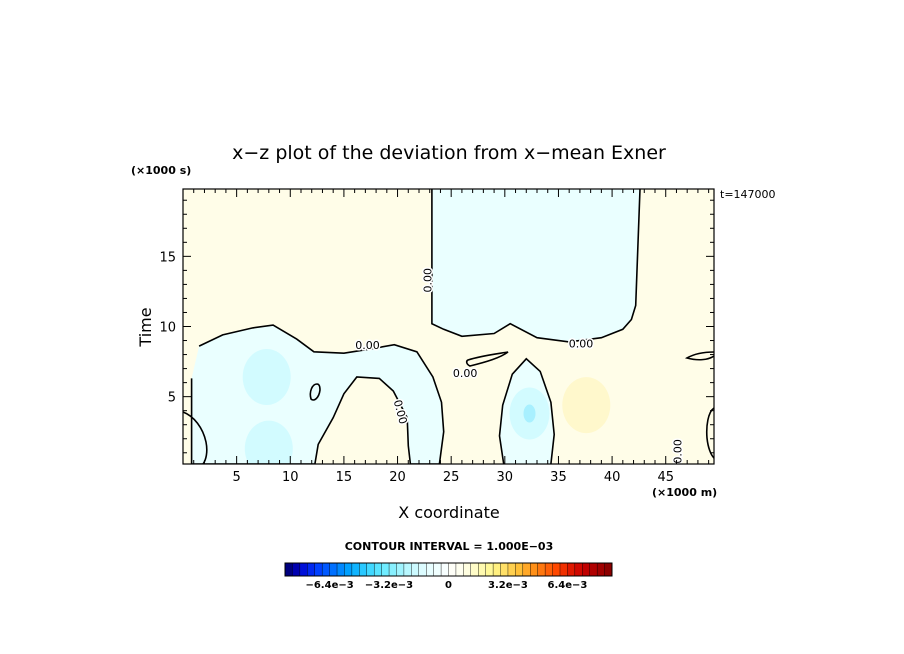 The height and width of the screenshot is (654, 904). I want to click on colorbar-tick-label: 6.4e−3, so click(567, 585).